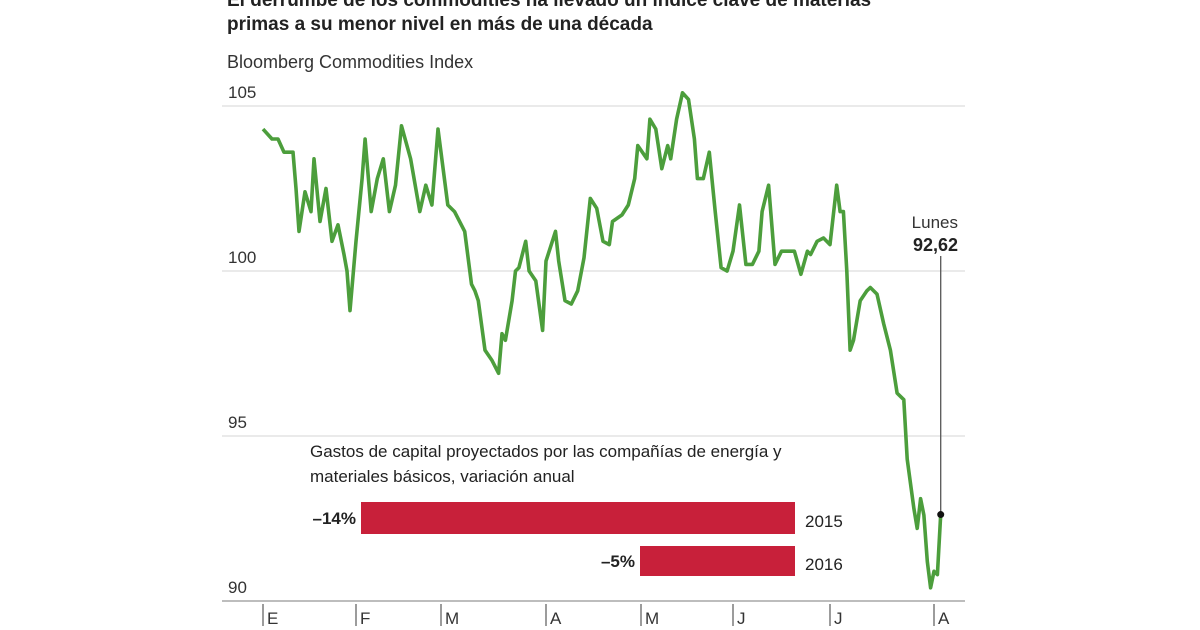 The image size is (1200, 630). What do you see at coordinates (578, 539) in the screenshot?
I see `inset-bars: –14% 2015 –5% 2016` at bounding box center [578, 539].